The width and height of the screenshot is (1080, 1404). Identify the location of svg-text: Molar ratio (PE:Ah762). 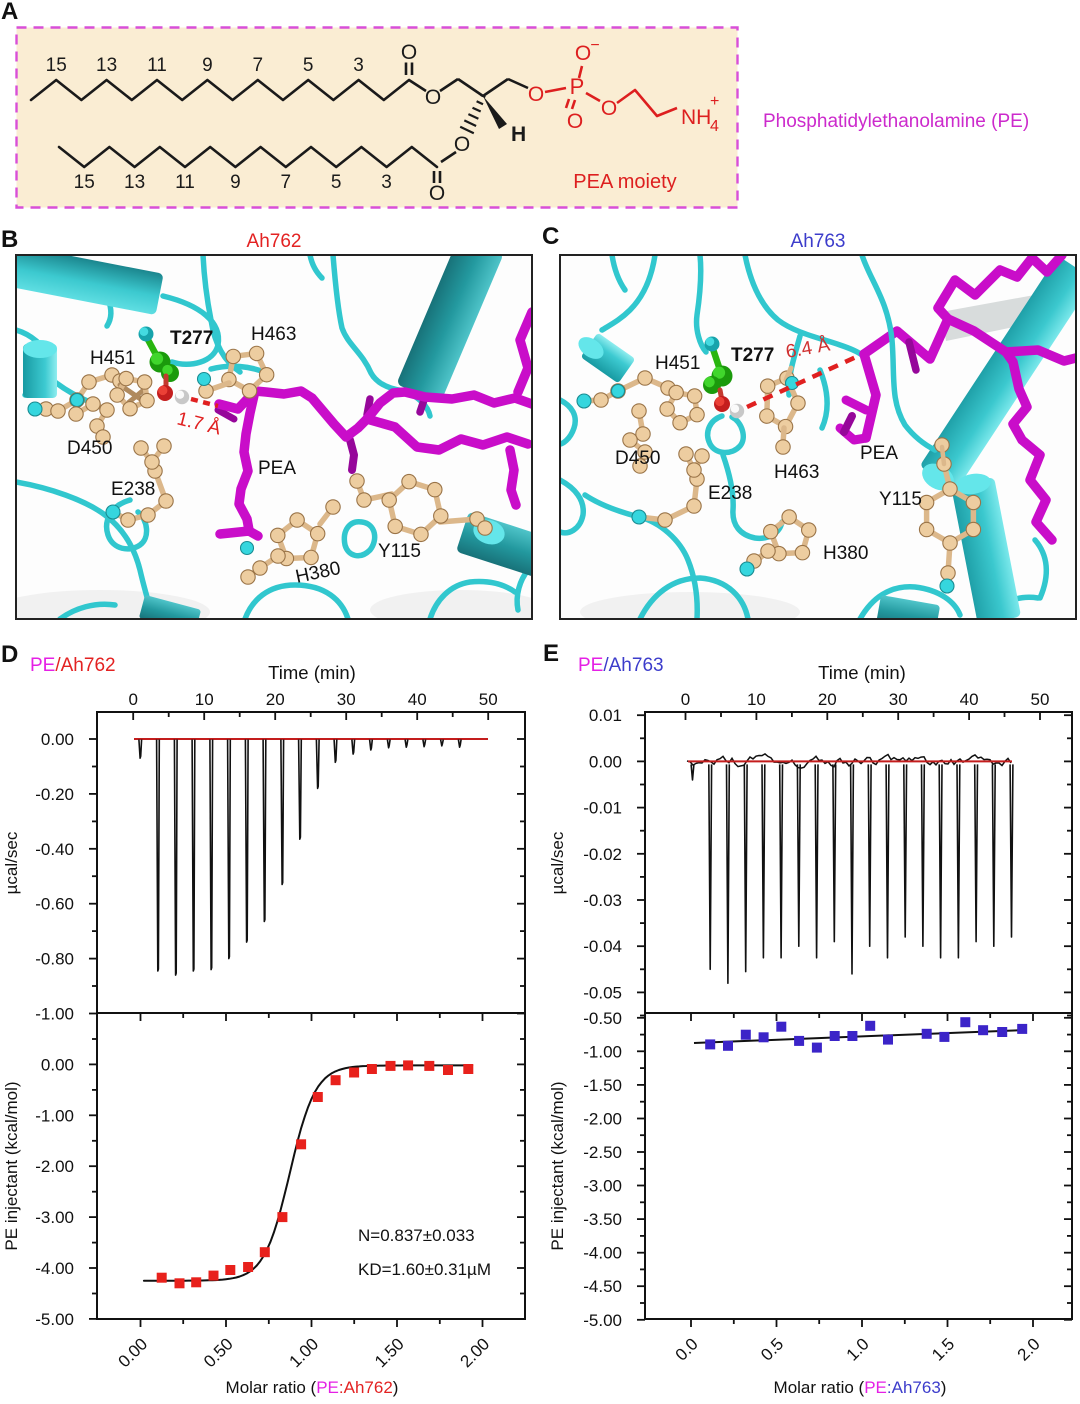
(312, 1387).